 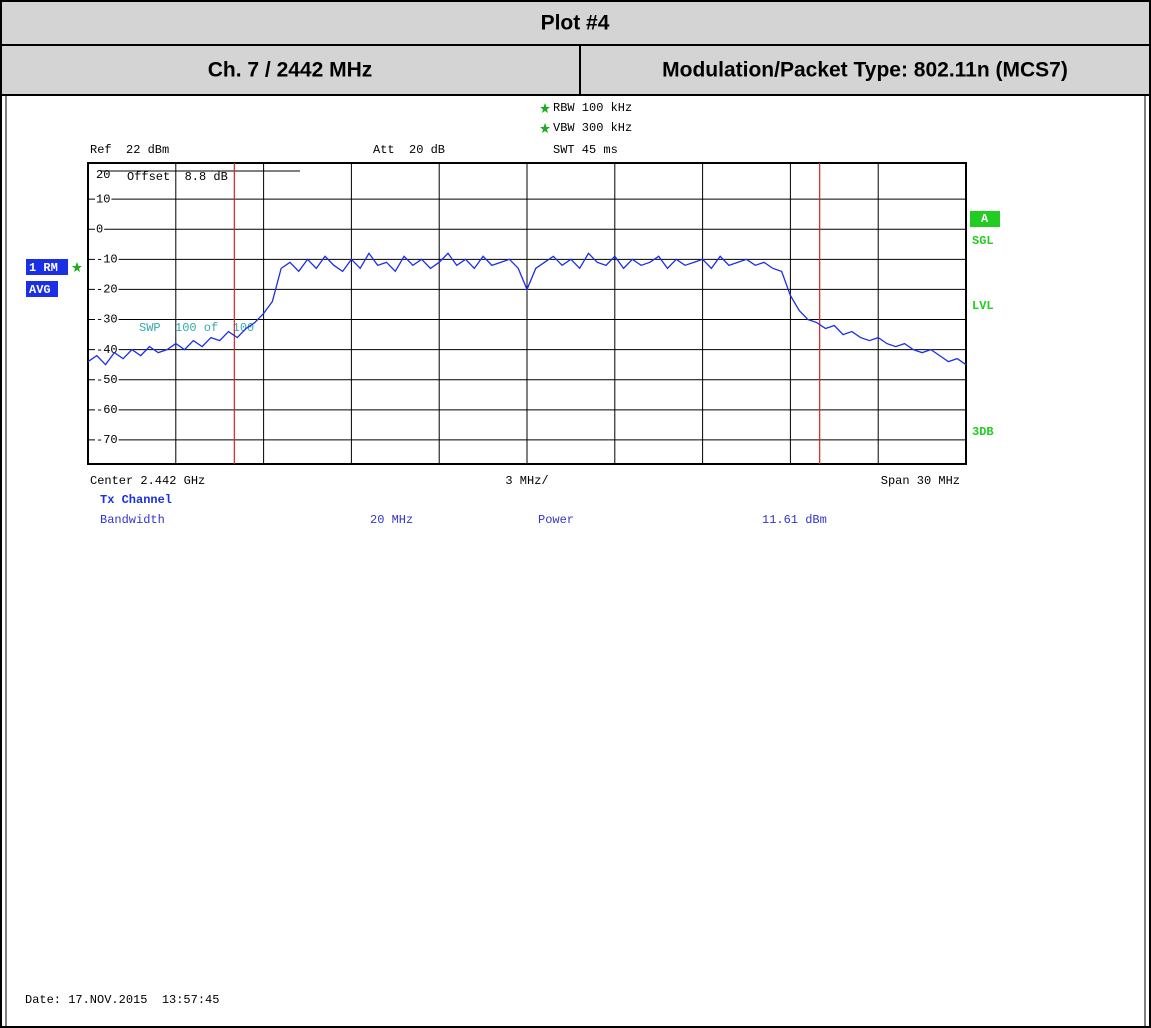 I want to click on title: Plot #4, so click(x=575, y=23).